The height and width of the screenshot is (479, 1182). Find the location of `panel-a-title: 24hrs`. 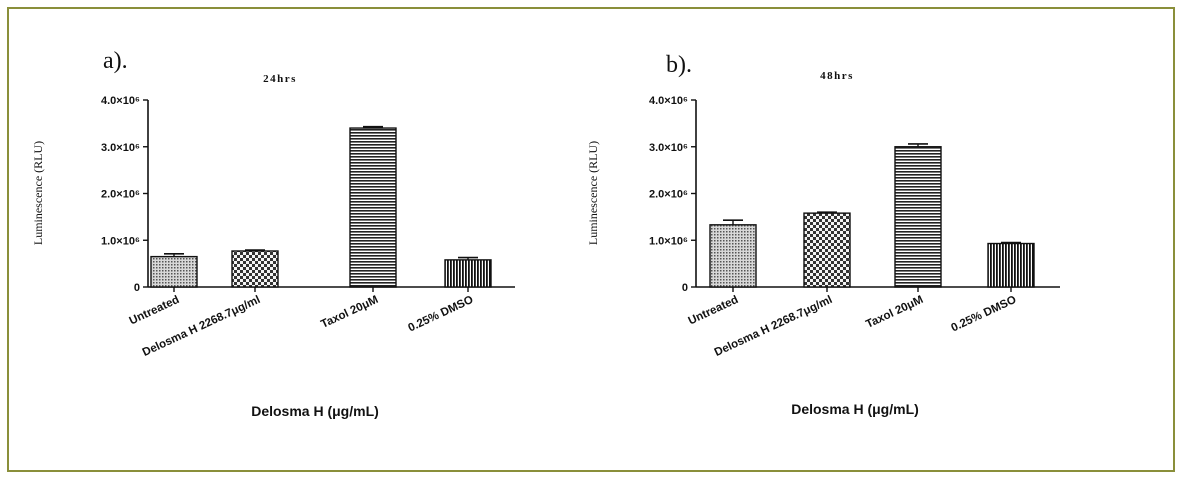

panel-a-title: 24hrs is located at coordinates (280, 79).